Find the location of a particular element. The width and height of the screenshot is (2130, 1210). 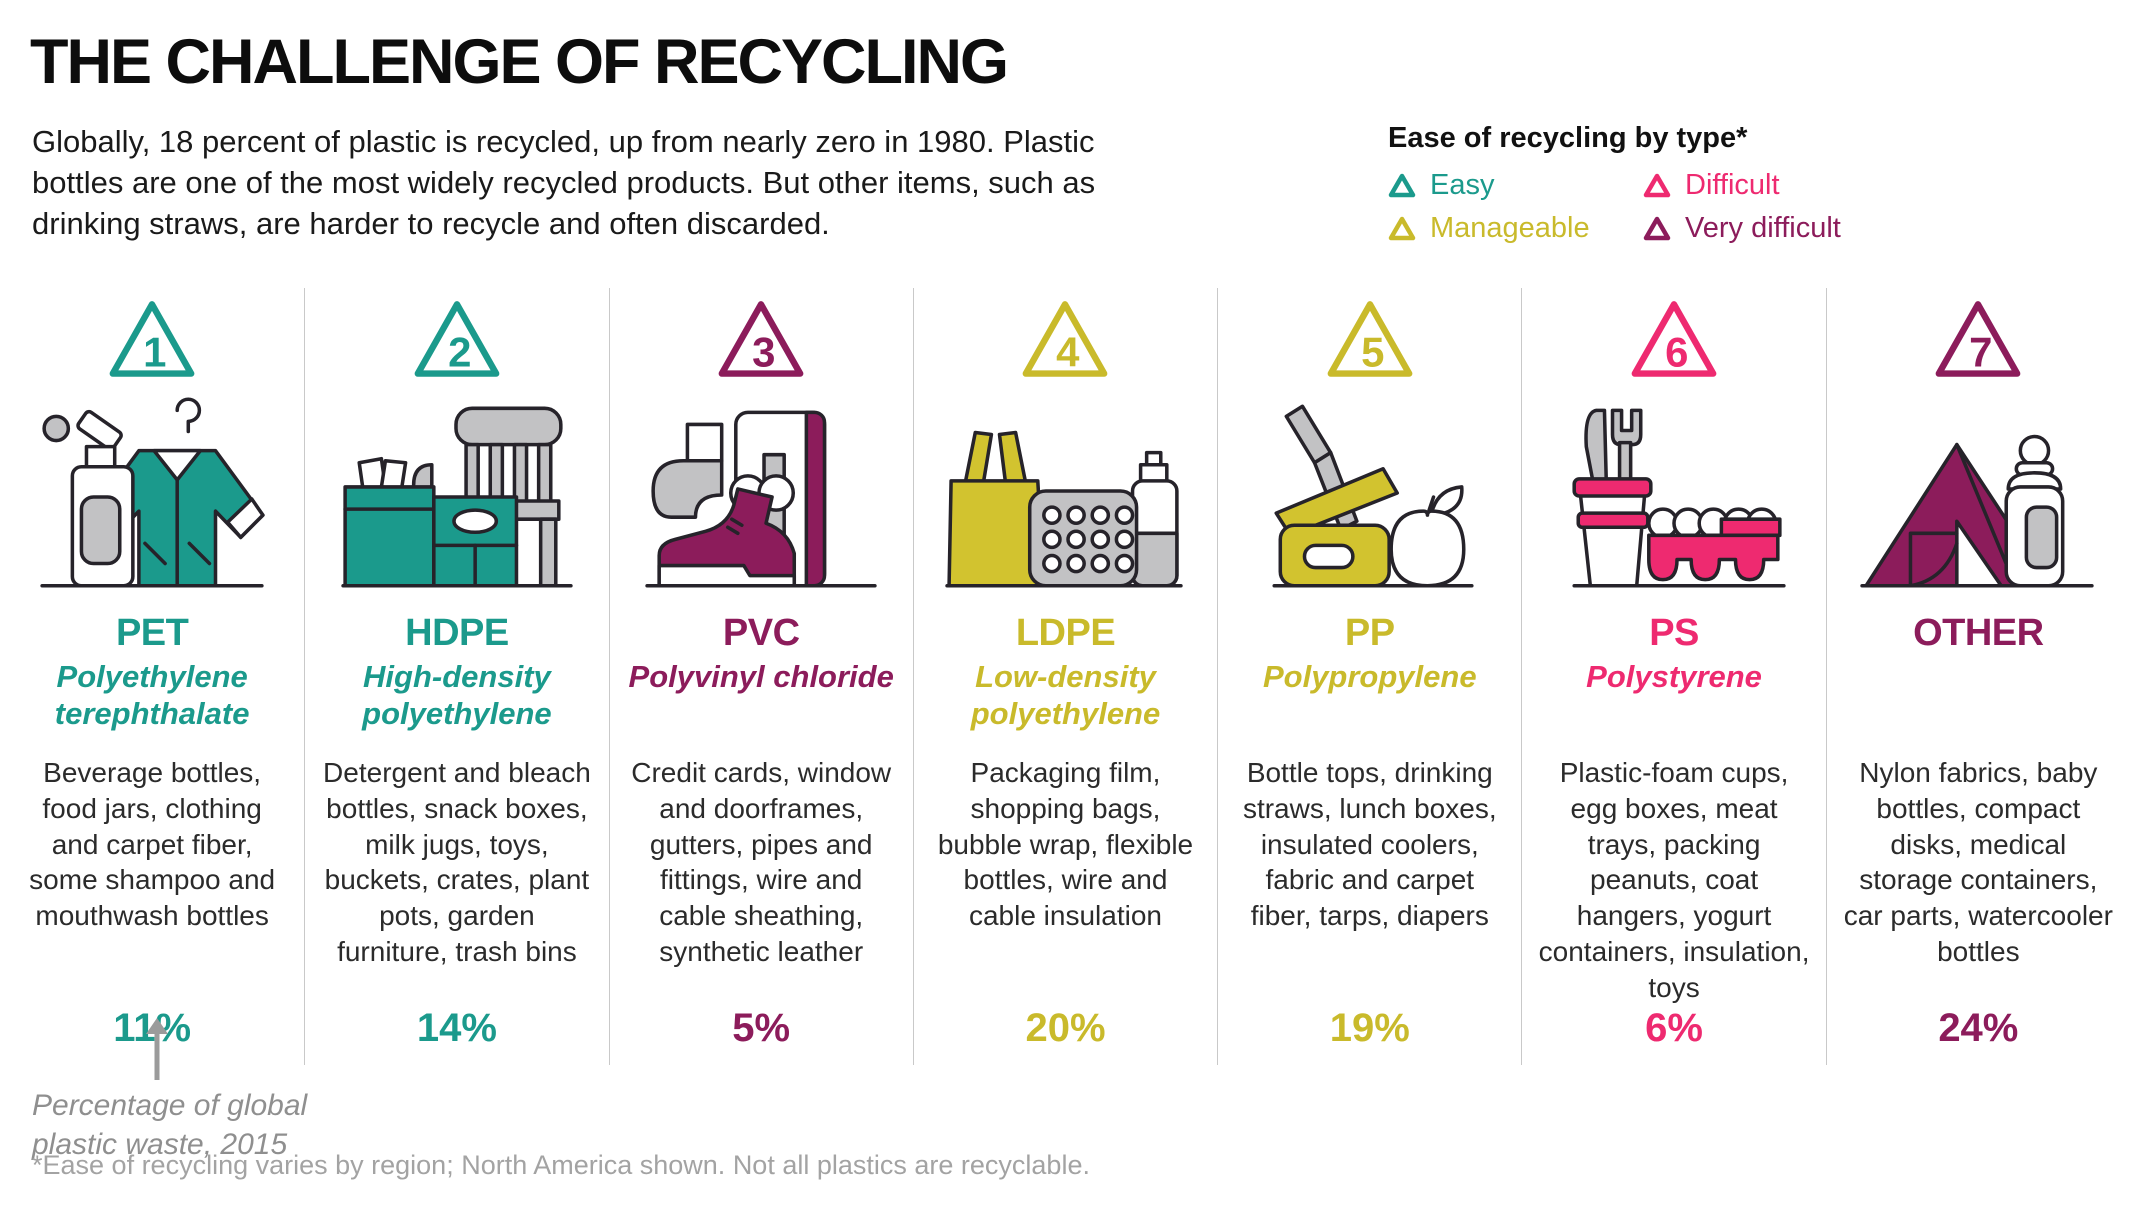

ps-illustration-icon is located at coordinates (1674, 494).